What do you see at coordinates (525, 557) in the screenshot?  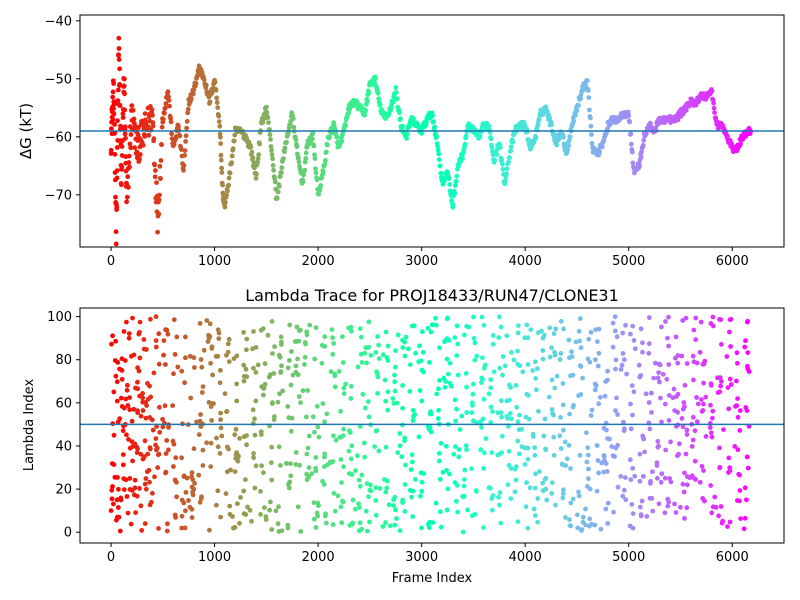 I see `x-tick-label: 4000` at bounding box center [525, 557].